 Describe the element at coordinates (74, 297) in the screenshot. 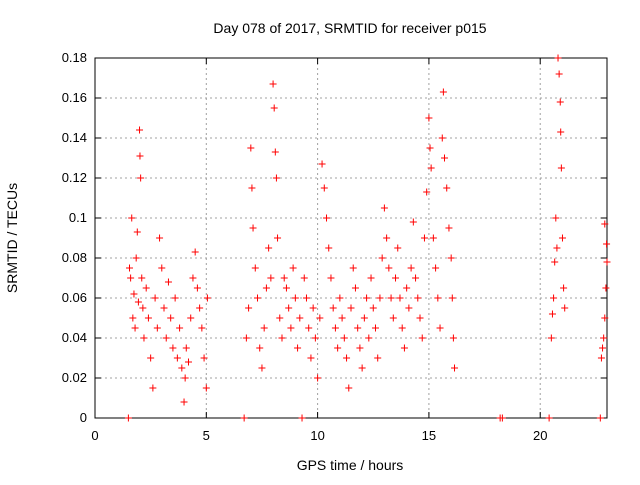

I see `y-tick-label: 0.06` at that location.